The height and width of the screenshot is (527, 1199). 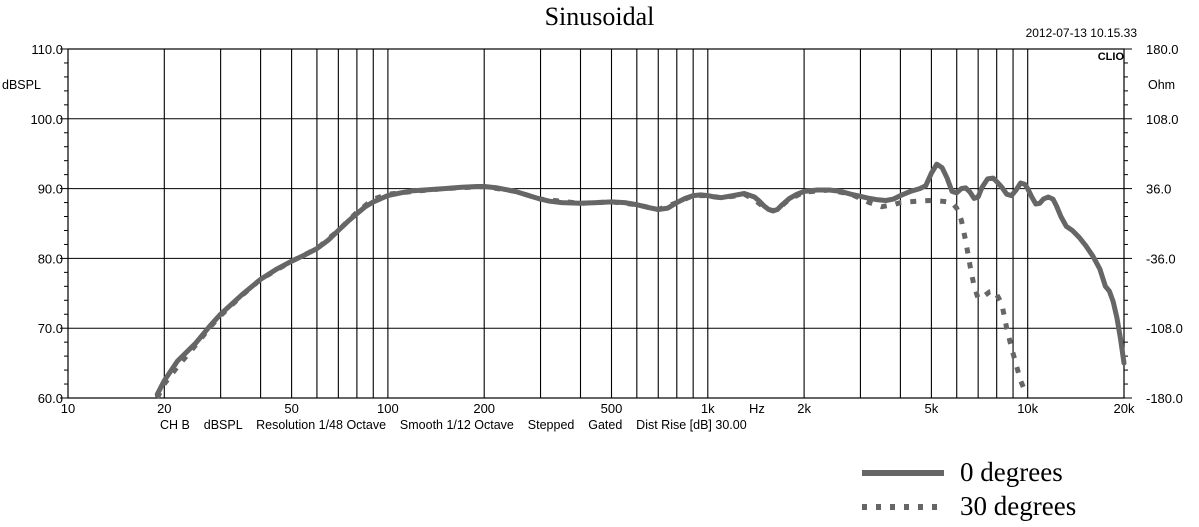 What do you see at coordinates (1164, 328) in the screenshot?
I see `y2-tick-label: -108.0` at bounding box center [1164, 328].